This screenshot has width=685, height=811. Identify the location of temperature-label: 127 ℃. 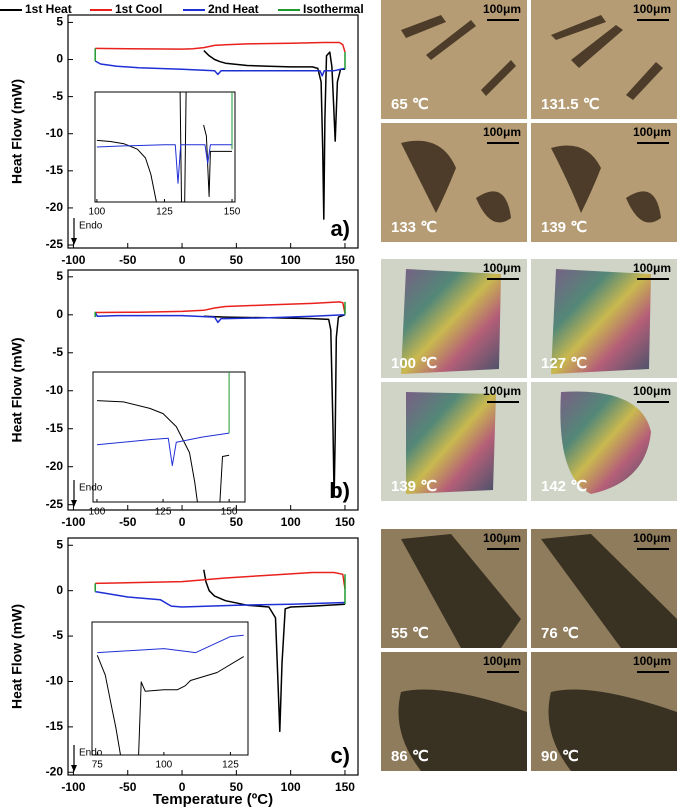
(564, 363).